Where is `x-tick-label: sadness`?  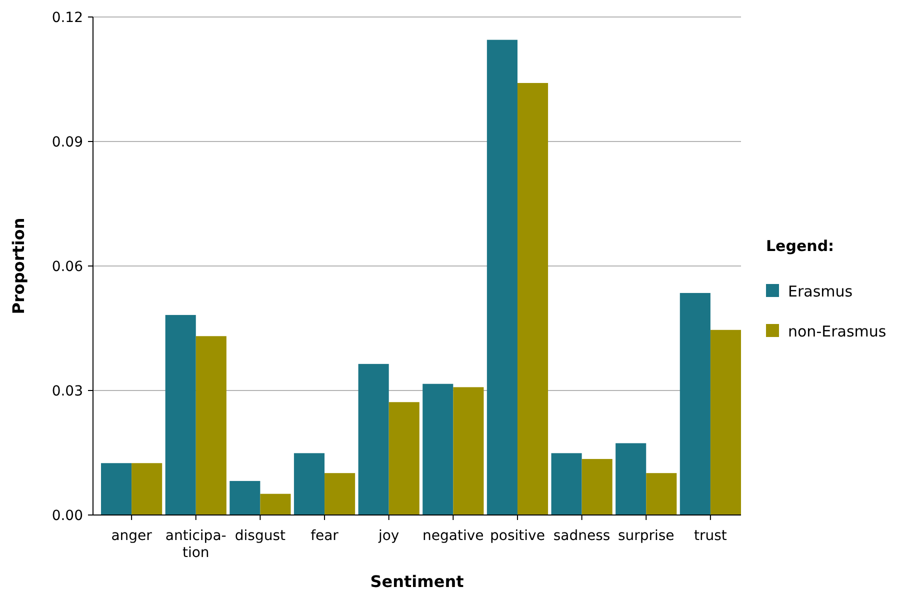
x-tick-label: sadness is located at coordinates (581, 536).